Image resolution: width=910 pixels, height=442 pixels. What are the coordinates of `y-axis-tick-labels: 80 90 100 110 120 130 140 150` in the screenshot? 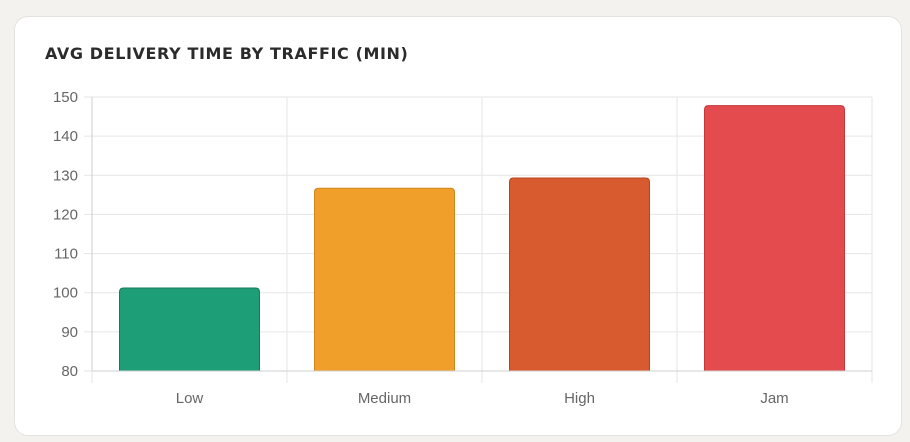 It's located at (65, 234).